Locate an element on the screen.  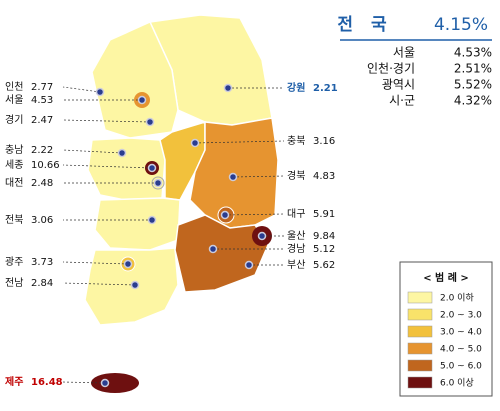
region-name: 경기 is located at coordinates (14, 119).